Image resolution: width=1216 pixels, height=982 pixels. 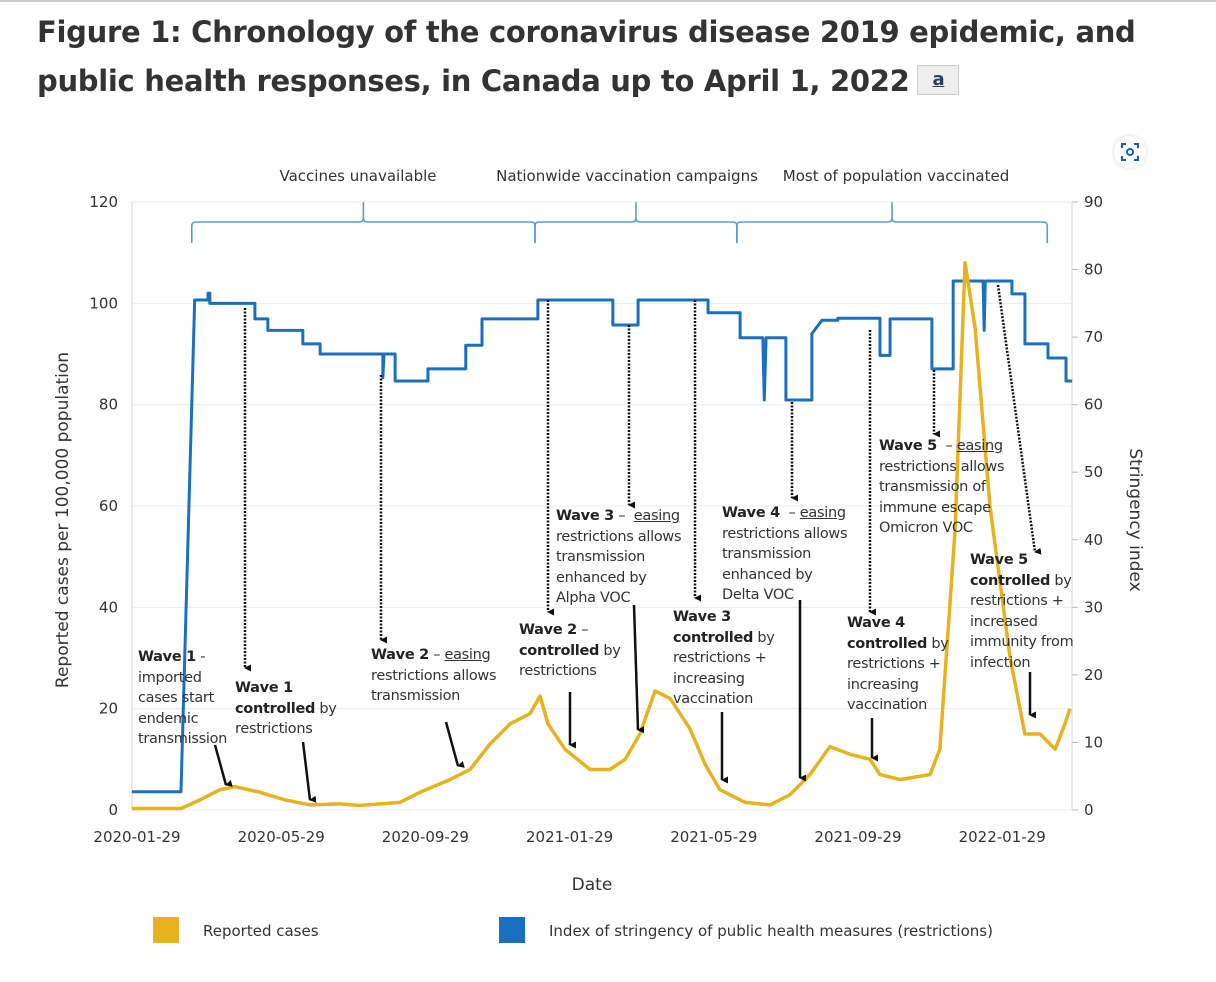 I want to click on y-tick-label: 0, so click(x=113, y=810).